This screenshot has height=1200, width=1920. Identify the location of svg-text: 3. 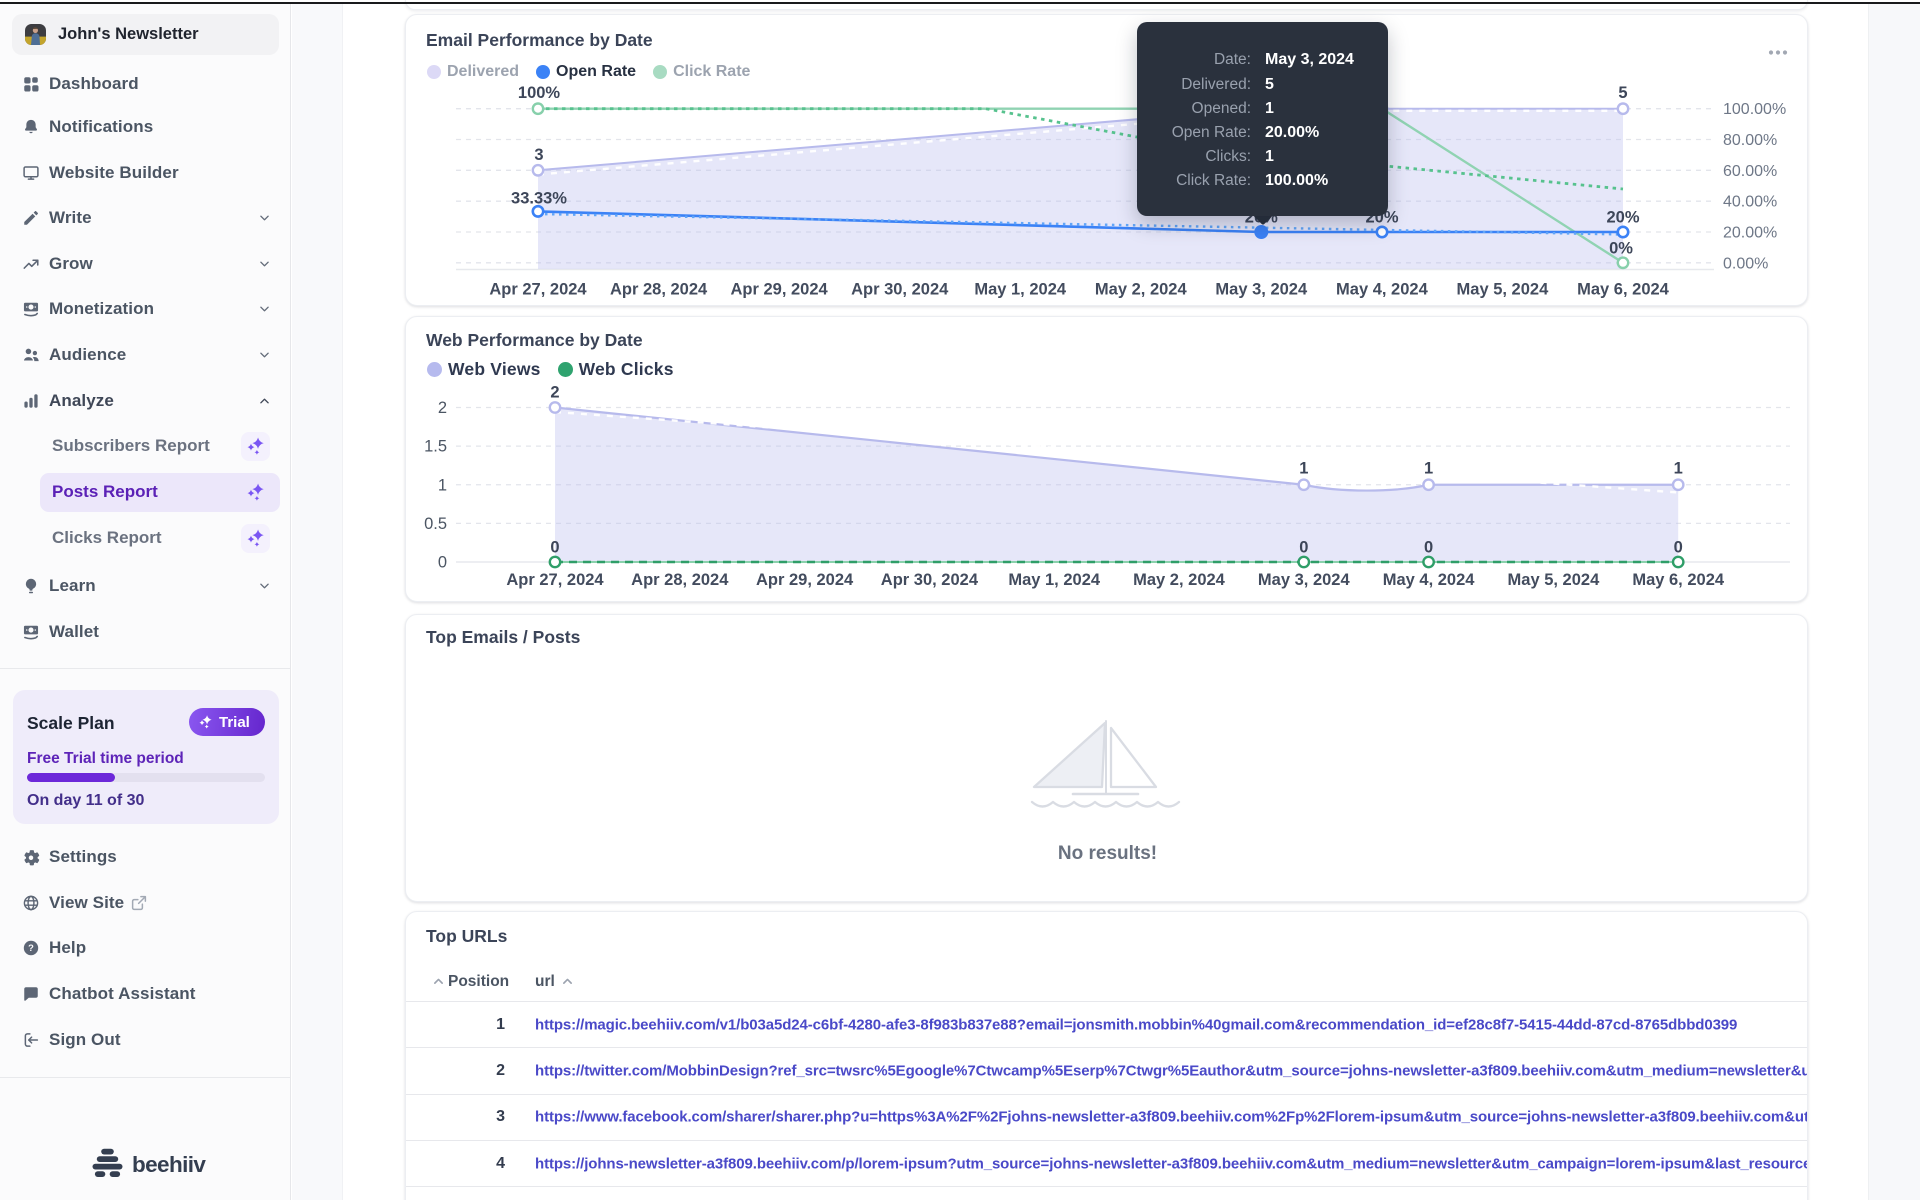
(538, 155).